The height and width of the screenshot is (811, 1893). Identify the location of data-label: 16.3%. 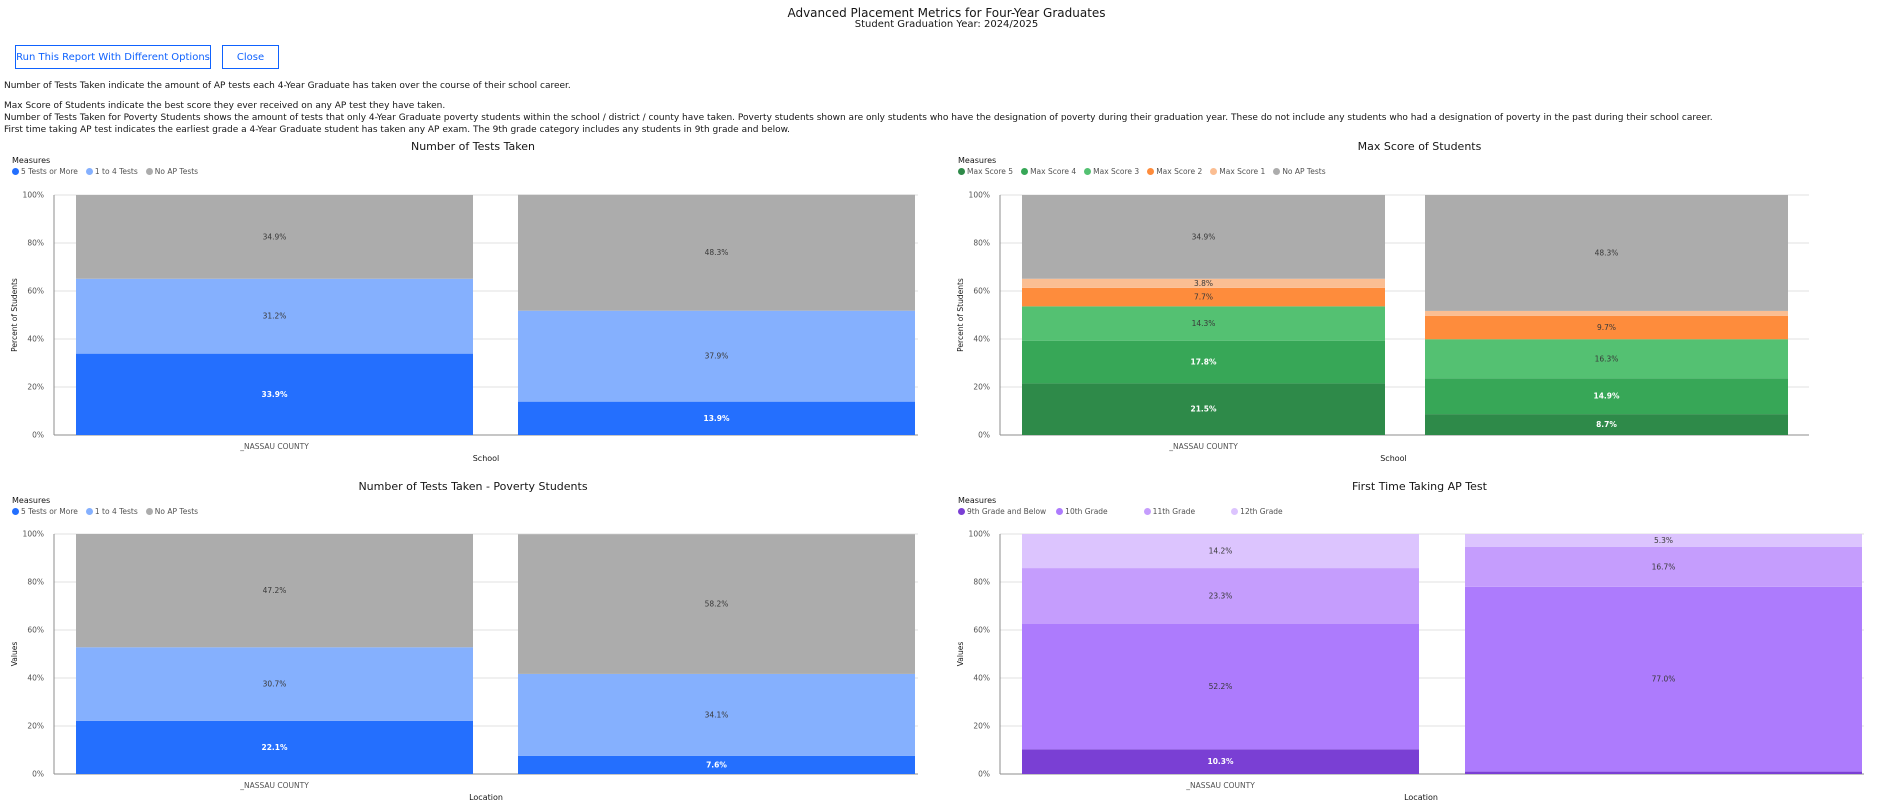
(1607, 358).